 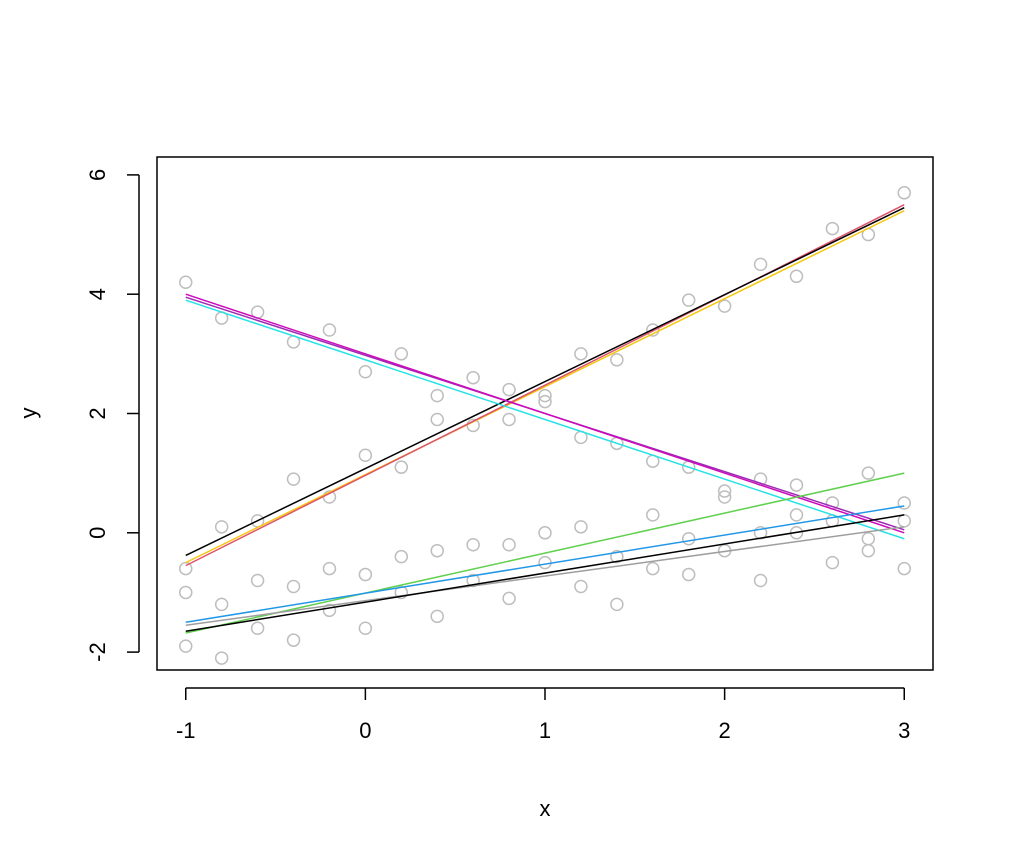 I want to click on y-tick-label: 6, so click(x=97, y=175).